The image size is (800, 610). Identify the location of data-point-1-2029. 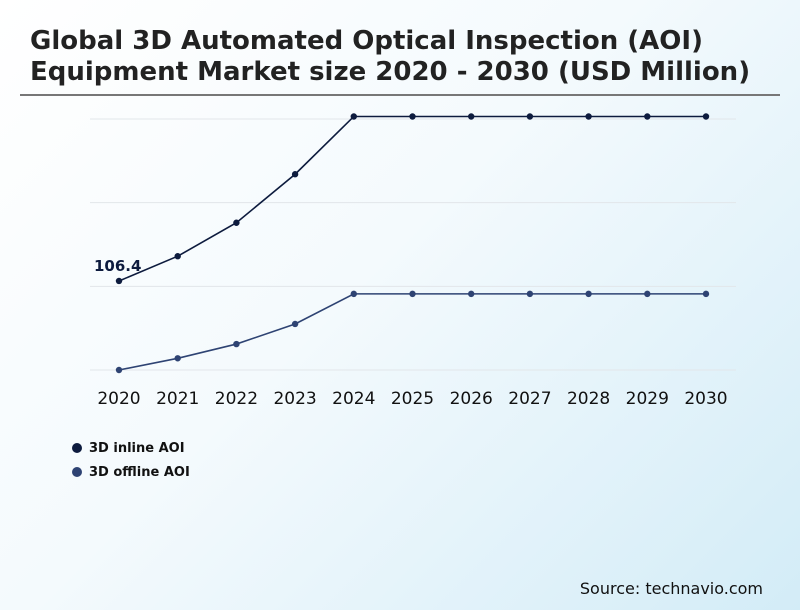
(647, 116).